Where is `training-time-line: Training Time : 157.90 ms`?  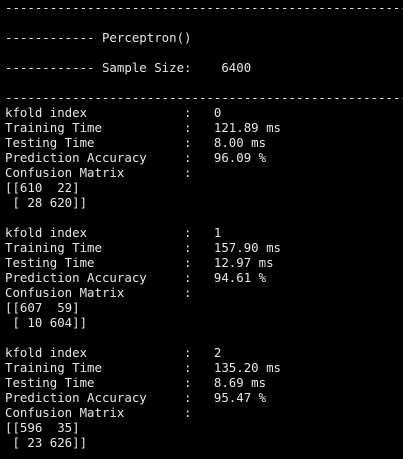 training-time-line: Training Time : 157.90 ms is located at coordinates (143, 247).